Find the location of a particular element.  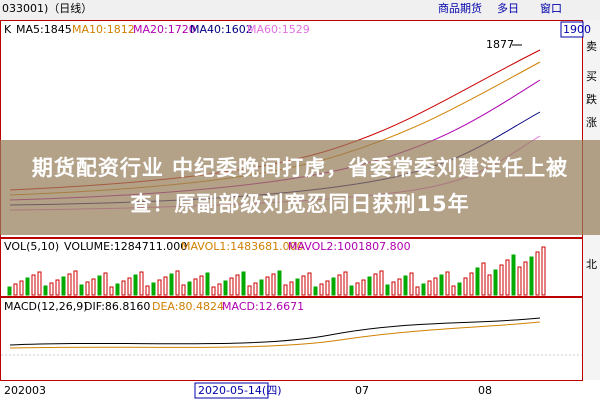

price-box is located at coordinates (572, 29).